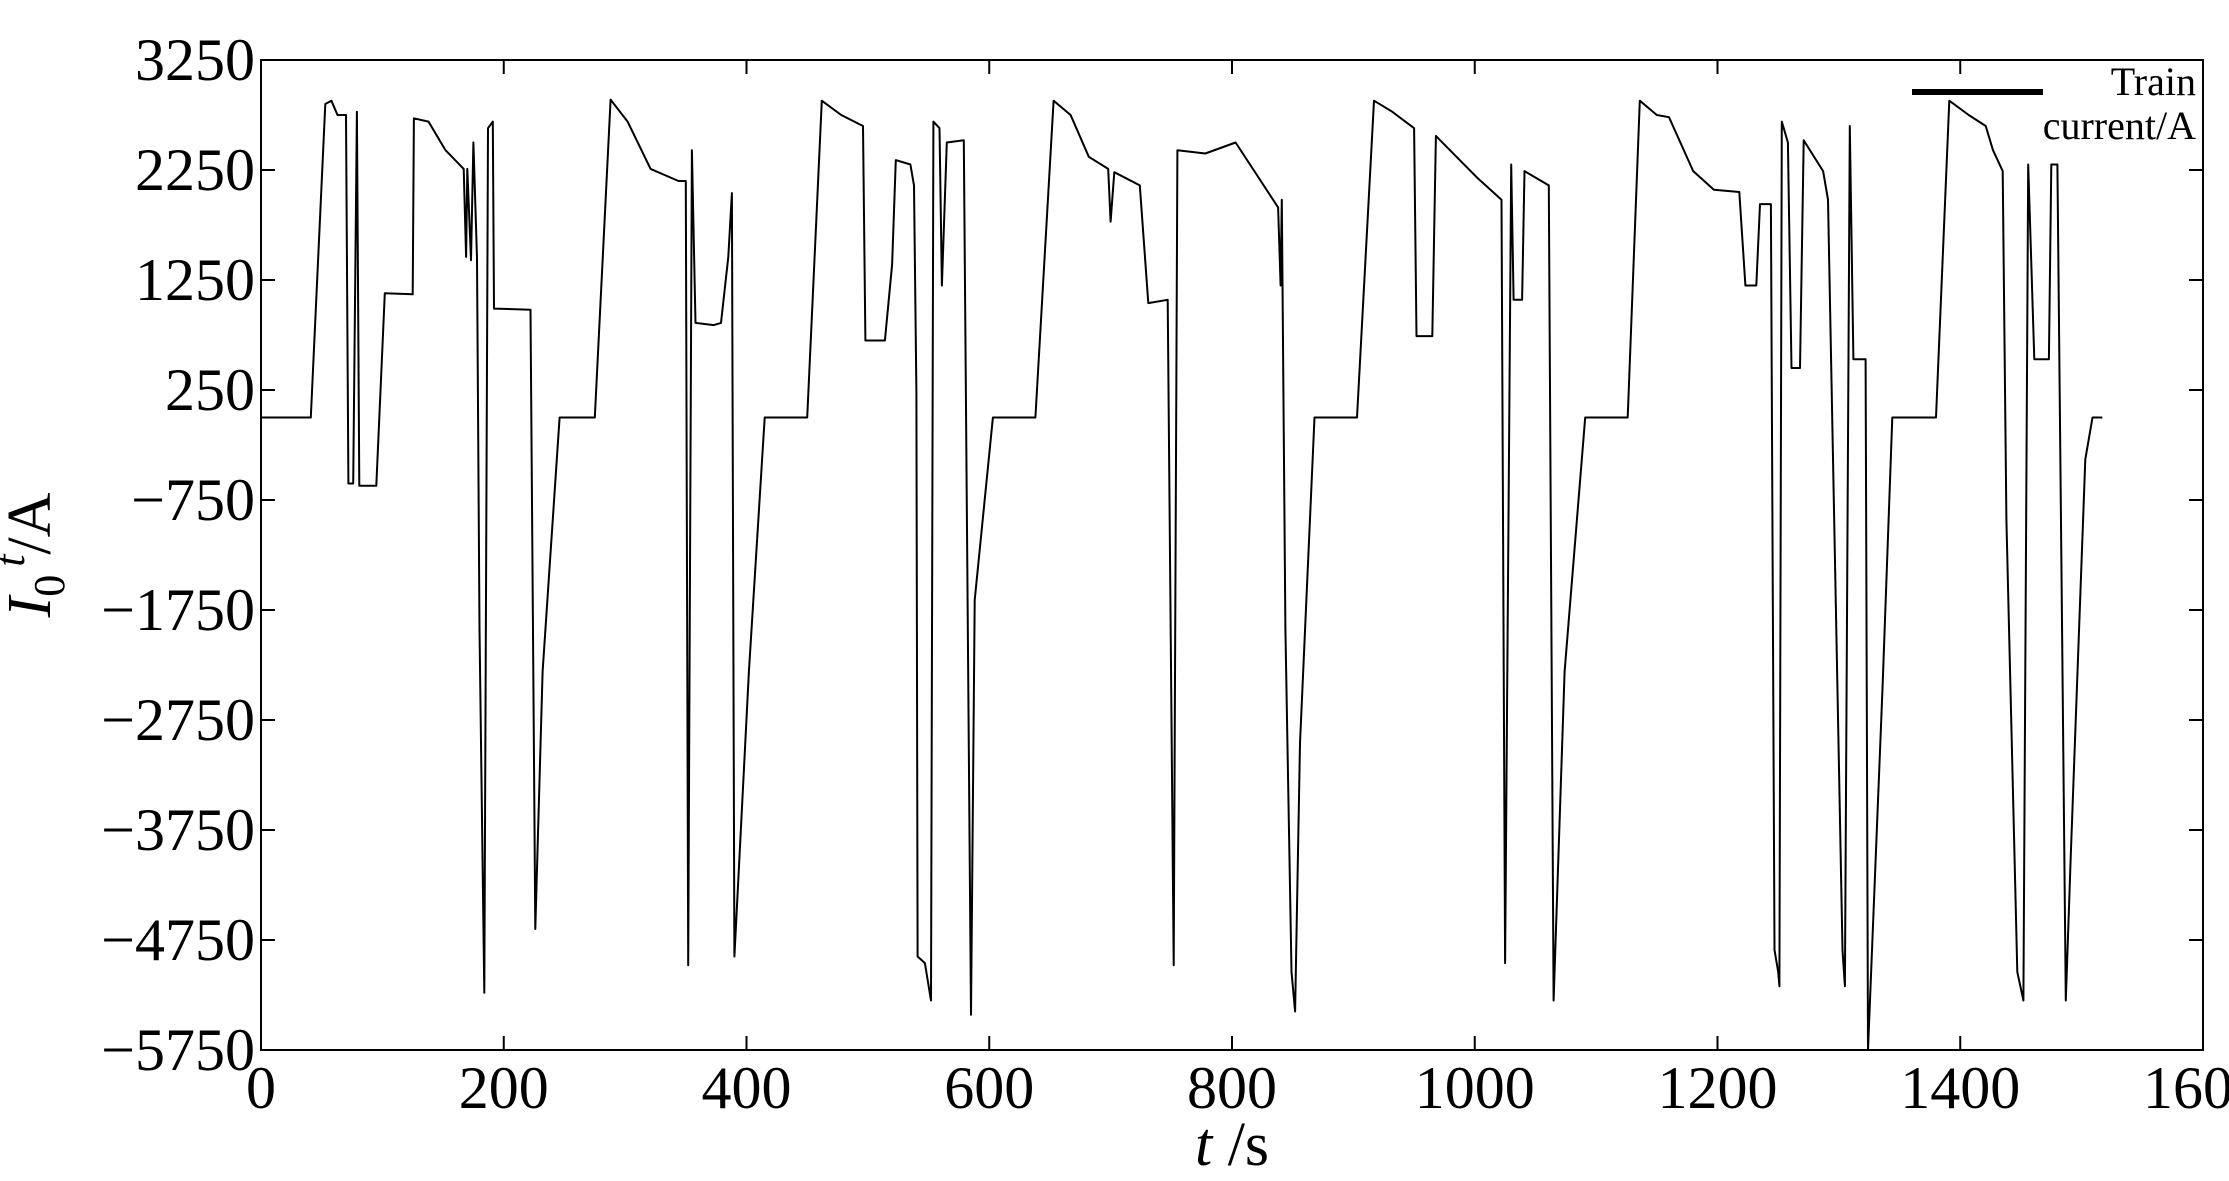 This screenshot has width=2229, height=1181. Describe the element at coordinates (261, 1088) in the screenshot. I see `x-tick-label: 0` at that location.